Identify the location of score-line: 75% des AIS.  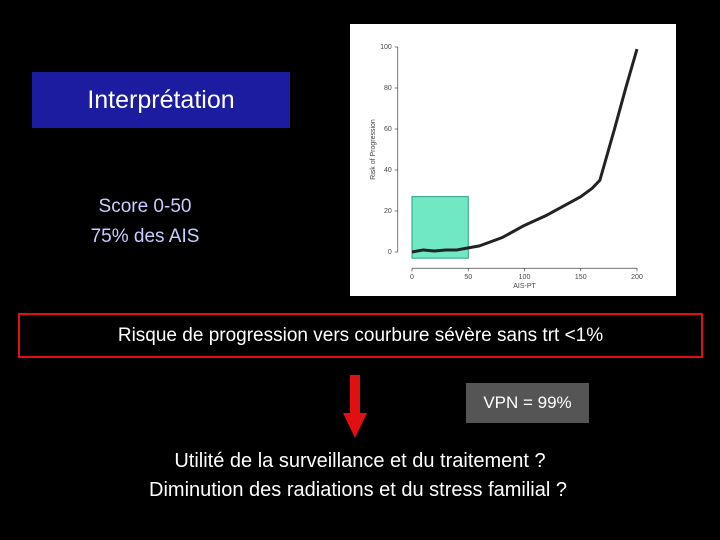
(145, 236).